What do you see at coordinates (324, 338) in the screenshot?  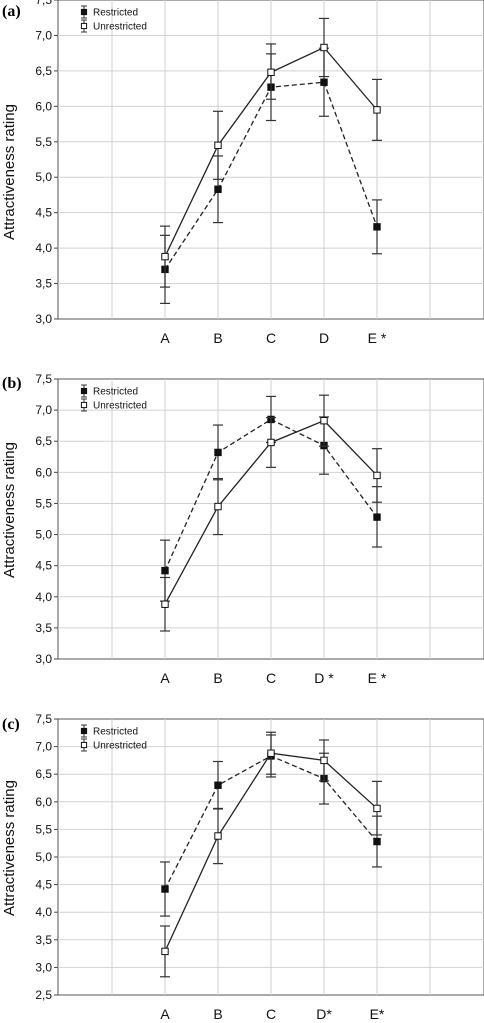 I see `x-tick-label: D` at bounding box center [324, 338].